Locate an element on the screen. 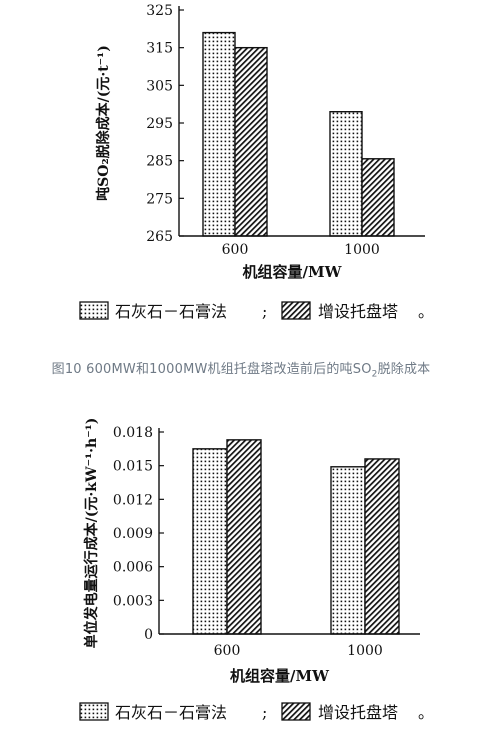 This screenshot has height=738, width=482. y-tick-label: 0.015 is located at coordinates (133, 467).